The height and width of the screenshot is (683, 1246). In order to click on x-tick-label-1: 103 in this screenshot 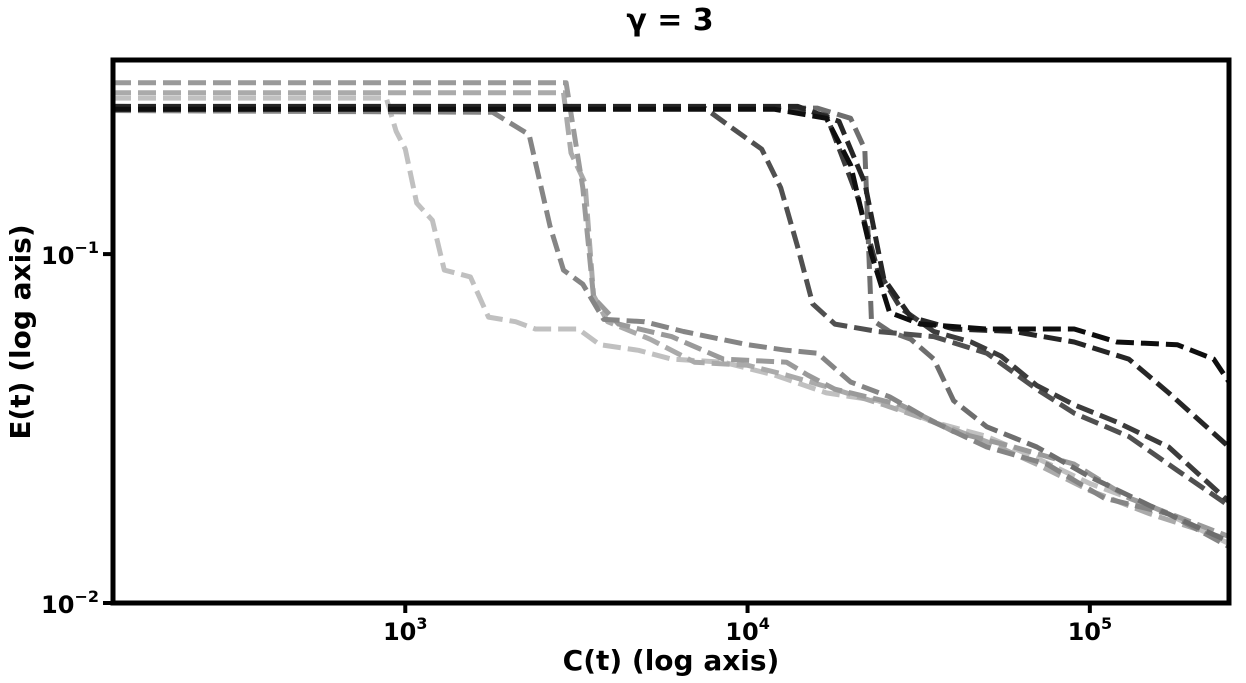, I will do `click(405, 630)`.